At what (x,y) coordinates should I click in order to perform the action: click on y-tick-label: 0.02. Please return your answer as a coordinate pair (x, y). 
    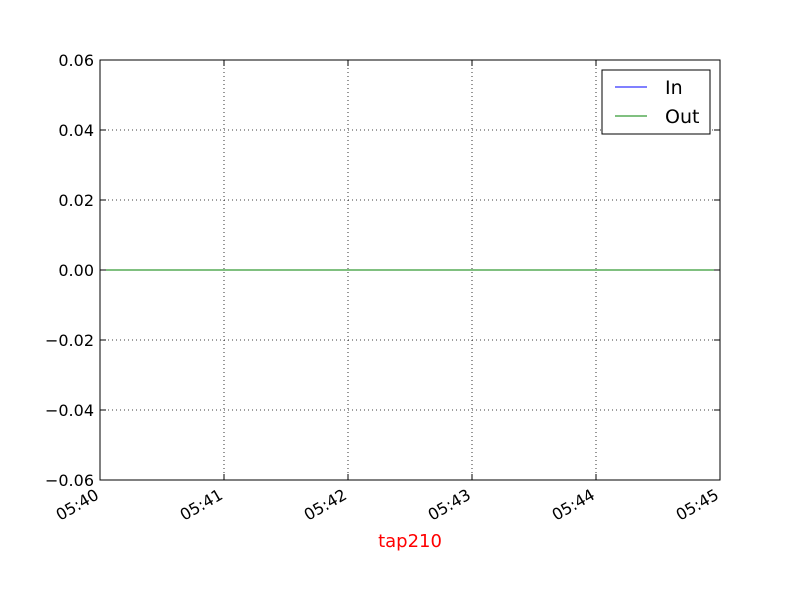
    Looking at the image, I should click on (76, 200).